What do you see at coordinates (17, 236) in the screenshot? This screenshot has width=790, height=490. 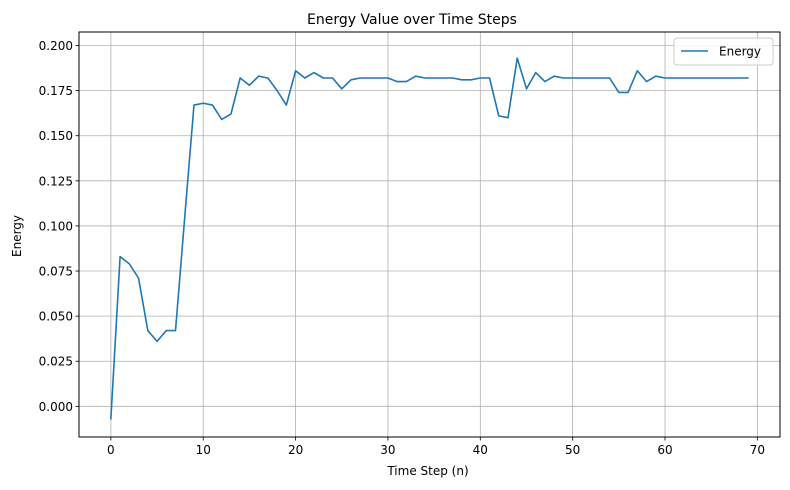 I see `y-axis-label: Energy` at bounding box center [17, 236].